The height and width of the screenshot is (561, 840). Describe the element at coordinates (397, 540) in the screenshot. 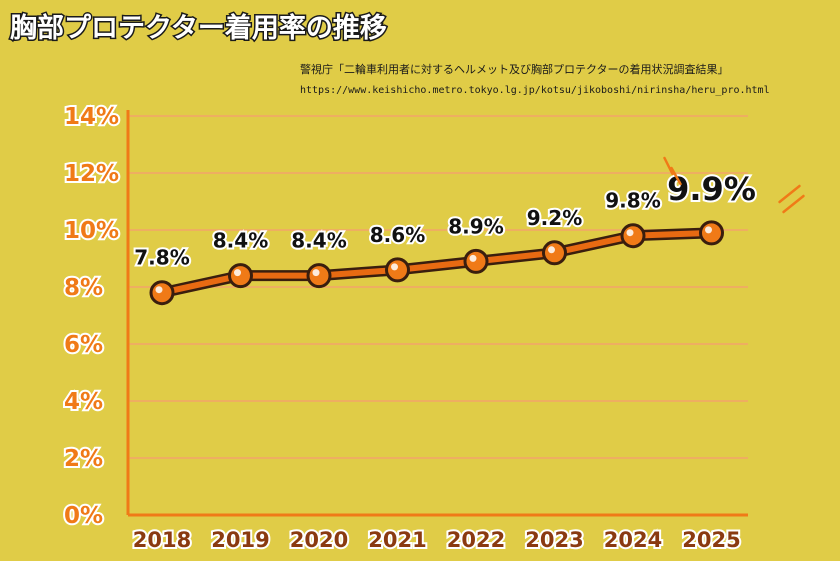

I see `x-tick-label-3: 2021` at that location.